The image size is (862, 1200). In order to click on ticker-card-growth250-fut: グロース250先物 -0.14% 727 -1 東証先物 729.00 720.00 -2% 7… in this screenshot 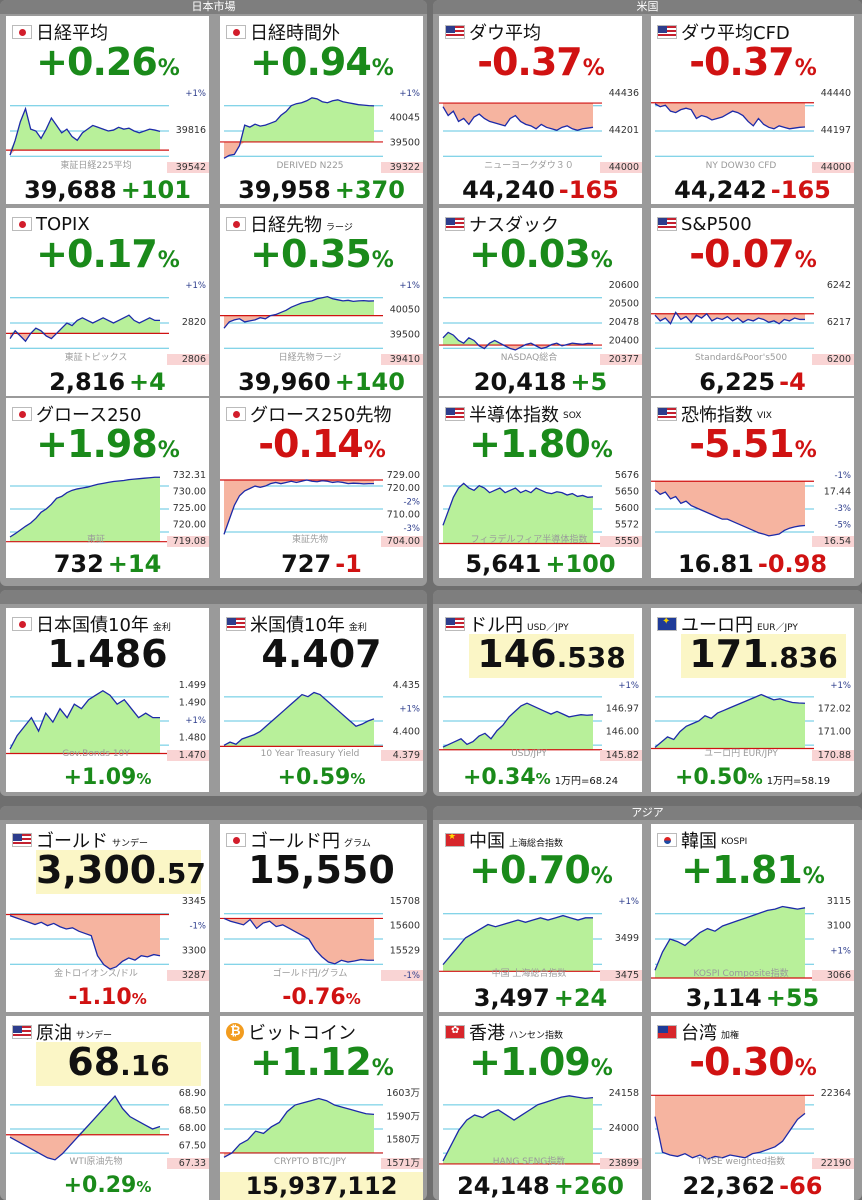, I will do `click(321, 488)`.